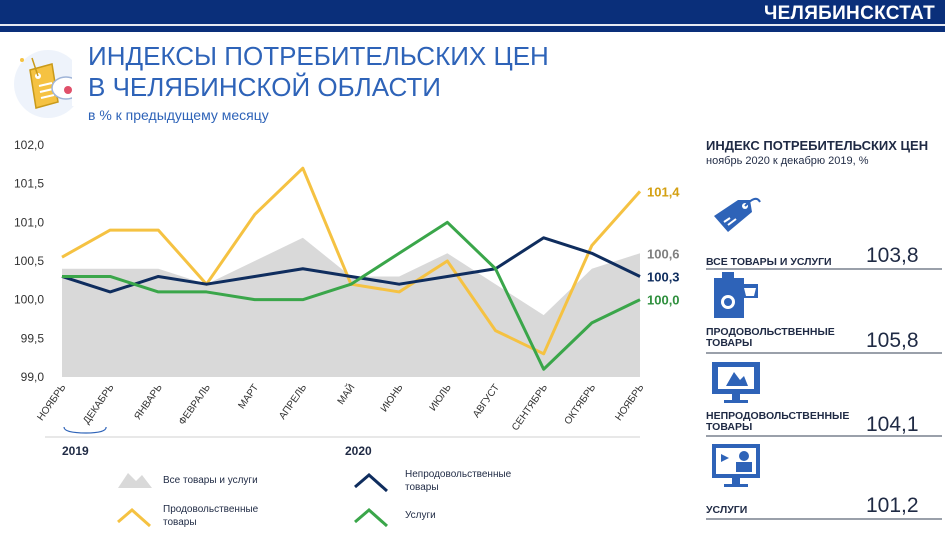 The width and height of the screenshot is (945, 535). I want to click on right-panel-subtitle: ноябрь 2020 к декабрю 2019, %, so click(787, 161).